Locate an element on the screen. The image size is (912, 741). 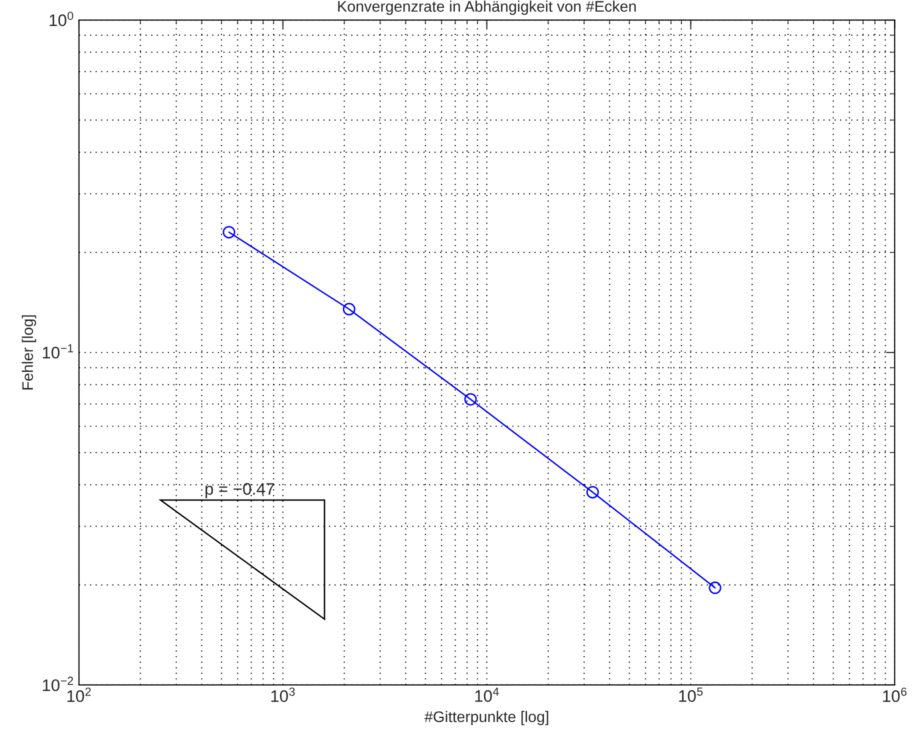
y-axis-title: Fehler [log] is located at coordinates (29, 352).